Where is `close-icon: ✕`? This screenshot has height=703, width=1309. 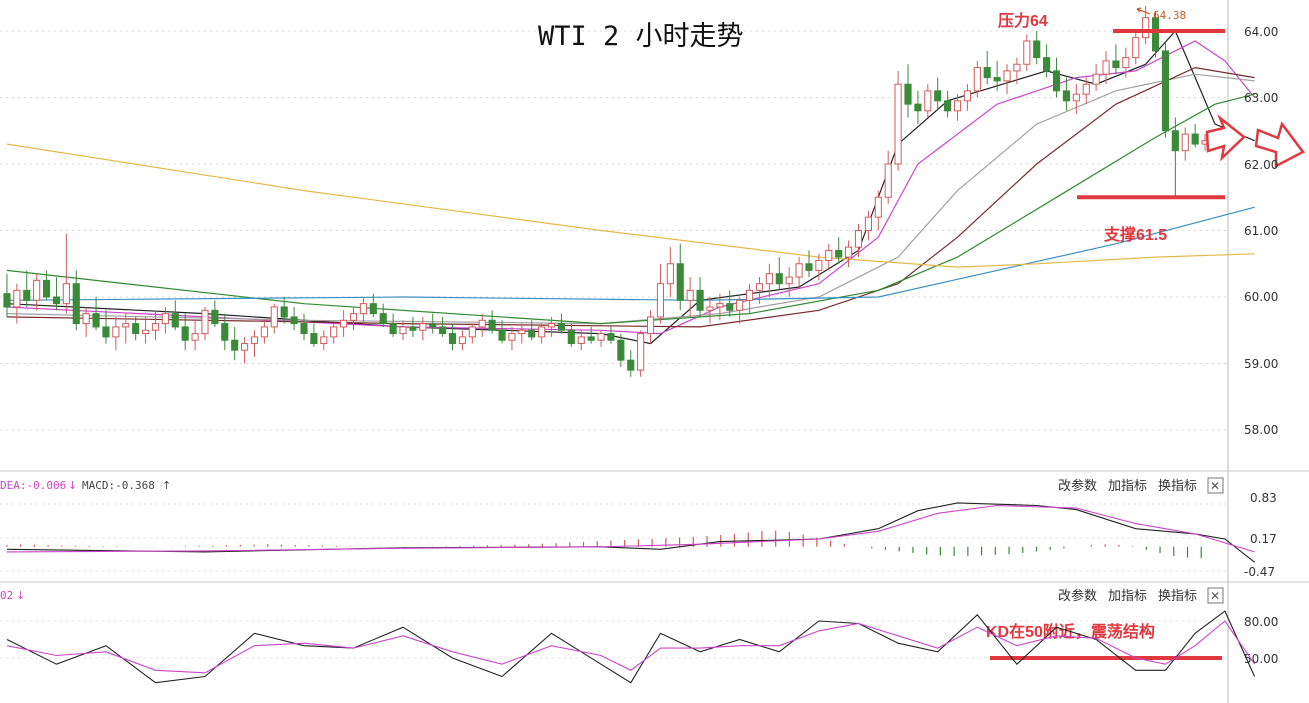 close-icon: ✕ is located at coordinates (1215, 596).